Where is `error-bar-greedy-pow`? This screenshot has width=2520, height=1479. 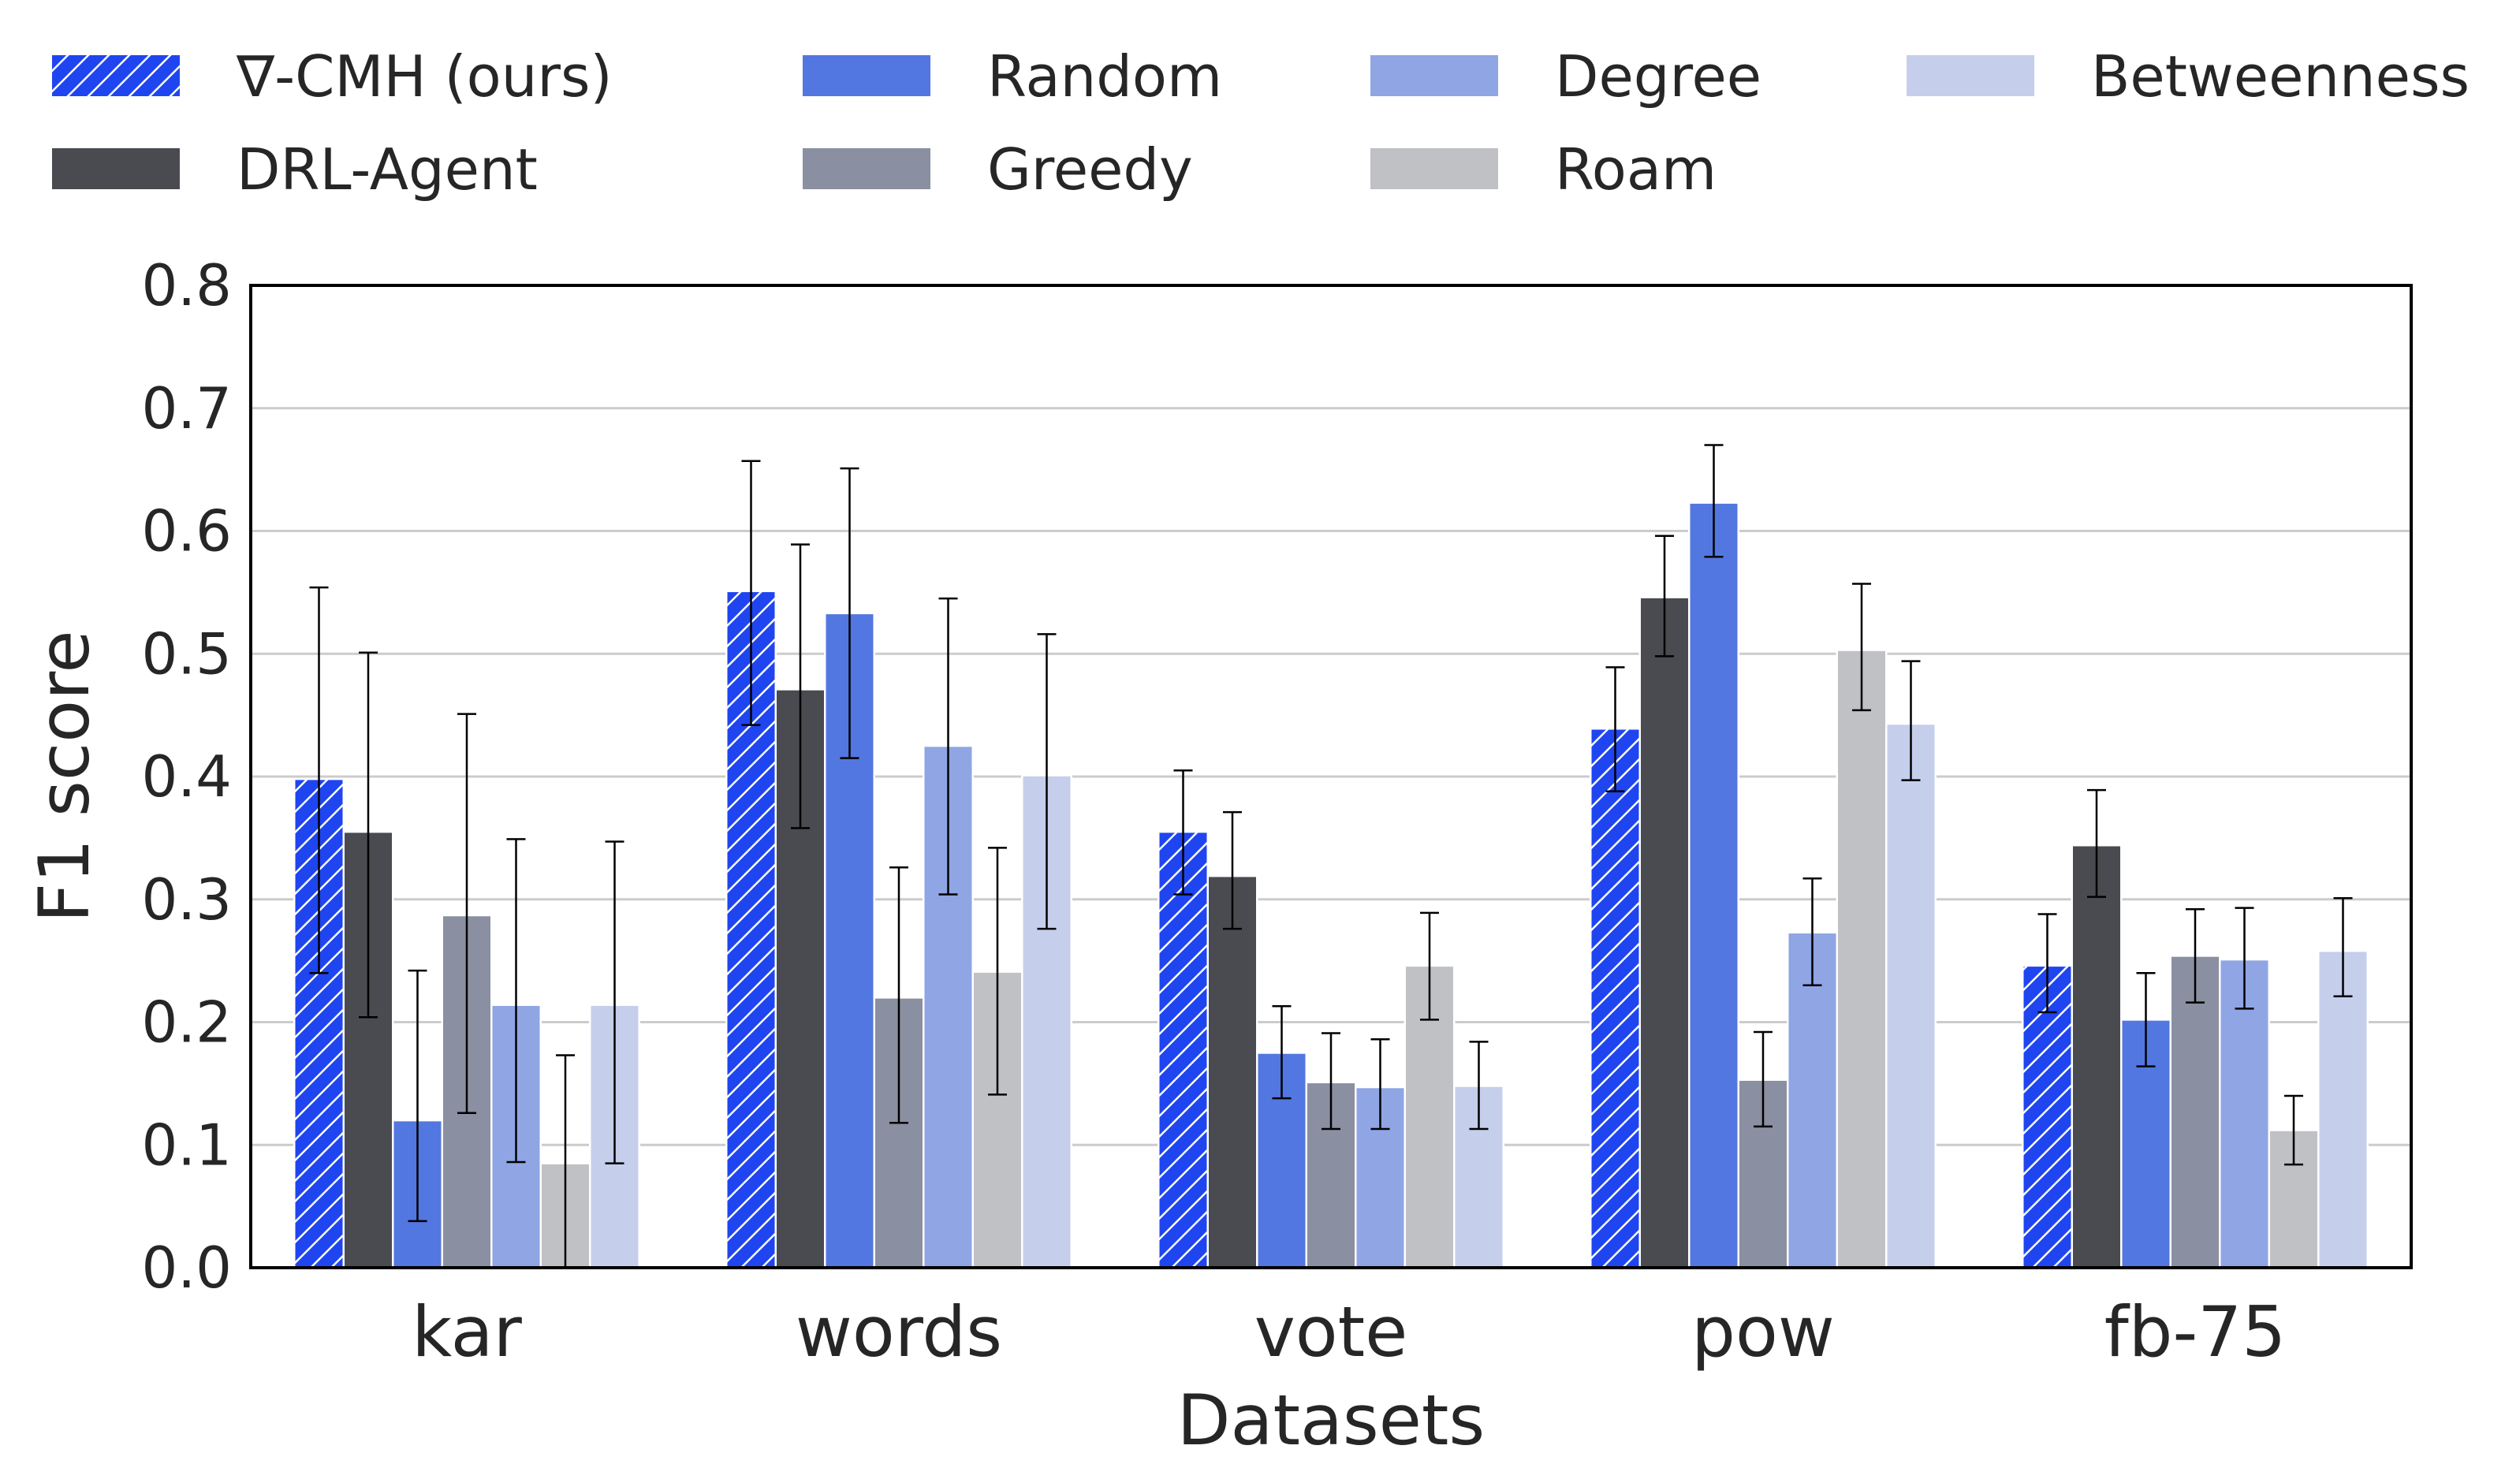
error-bar-greedy-pow is located at coordinates (1763, 1079).